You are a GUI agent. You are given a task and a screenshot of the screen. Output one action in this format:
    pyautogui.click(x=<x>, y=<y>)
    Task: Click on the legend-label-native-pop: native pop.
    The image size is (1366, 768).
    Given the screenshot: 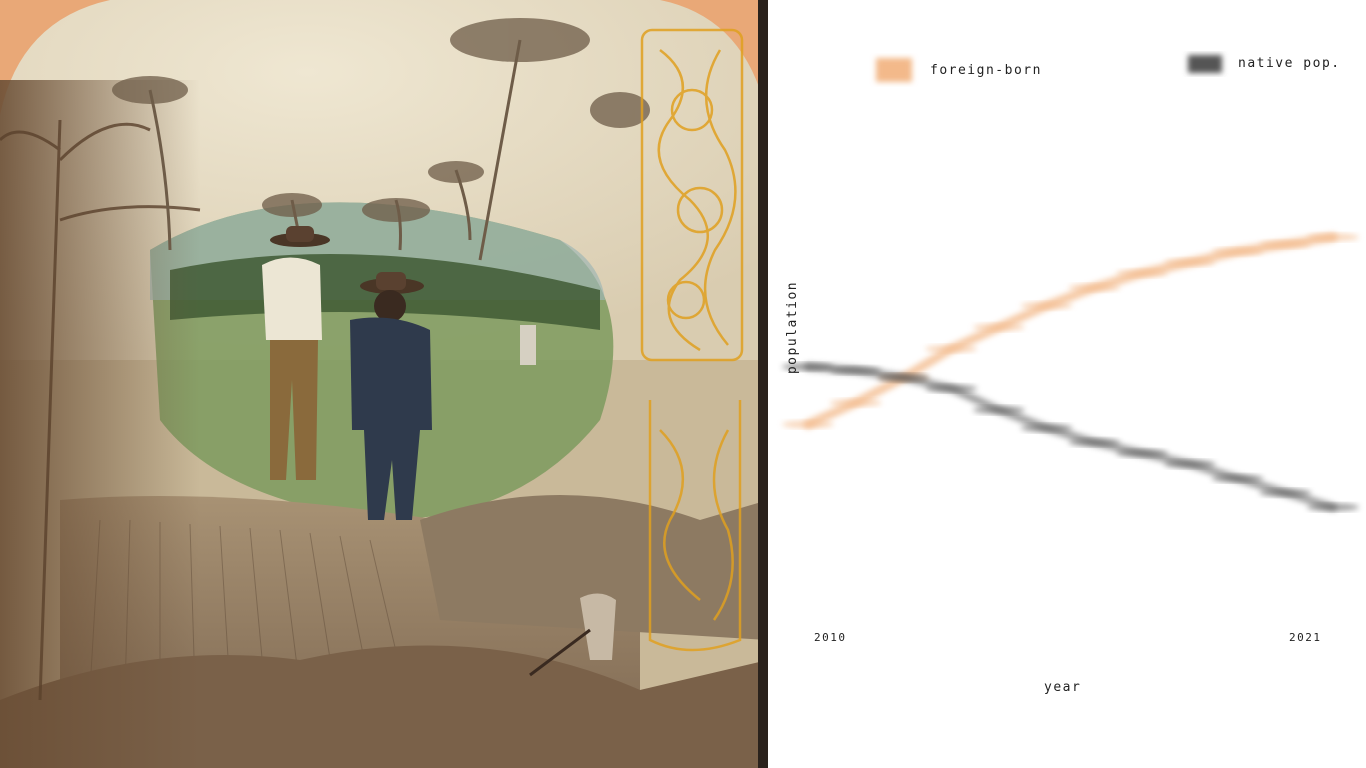 What is the action you would take?
    pyautogui.click(x=1289, y=63)
    